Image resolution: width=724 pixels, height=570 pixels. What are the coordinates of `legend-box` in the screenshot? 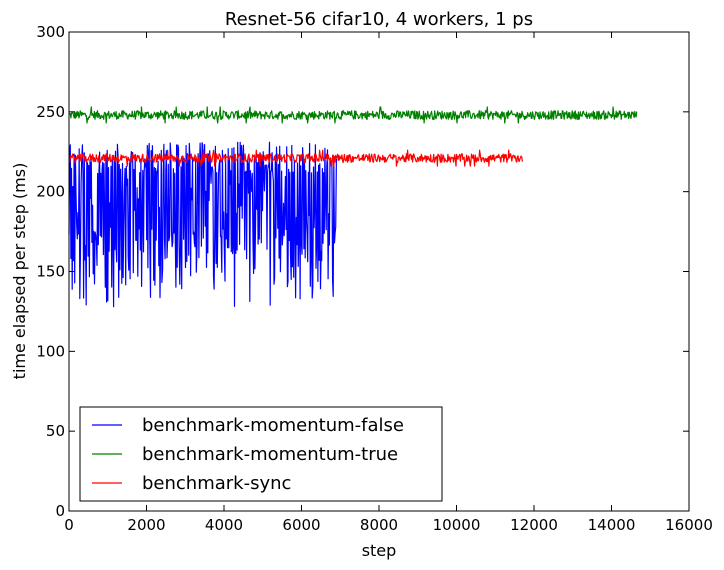 It's located at (261, 454).